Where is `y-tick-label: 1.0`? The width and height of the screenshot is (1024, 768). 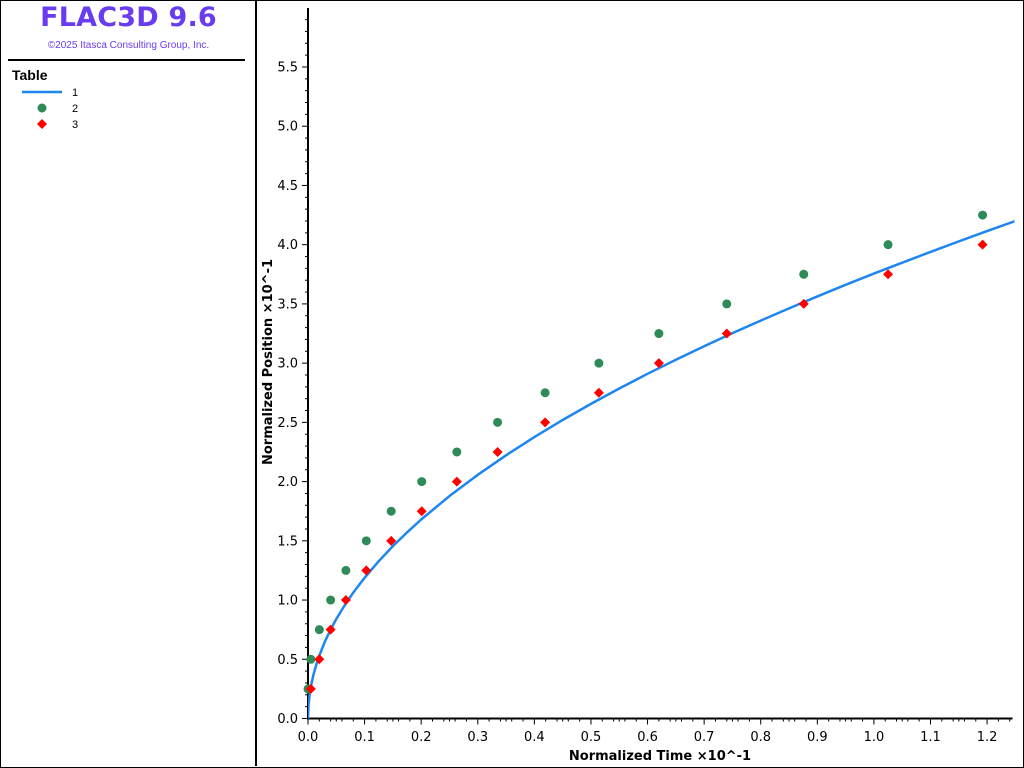 y-tick-label: 1.0 is located at coordinates (287, 601).